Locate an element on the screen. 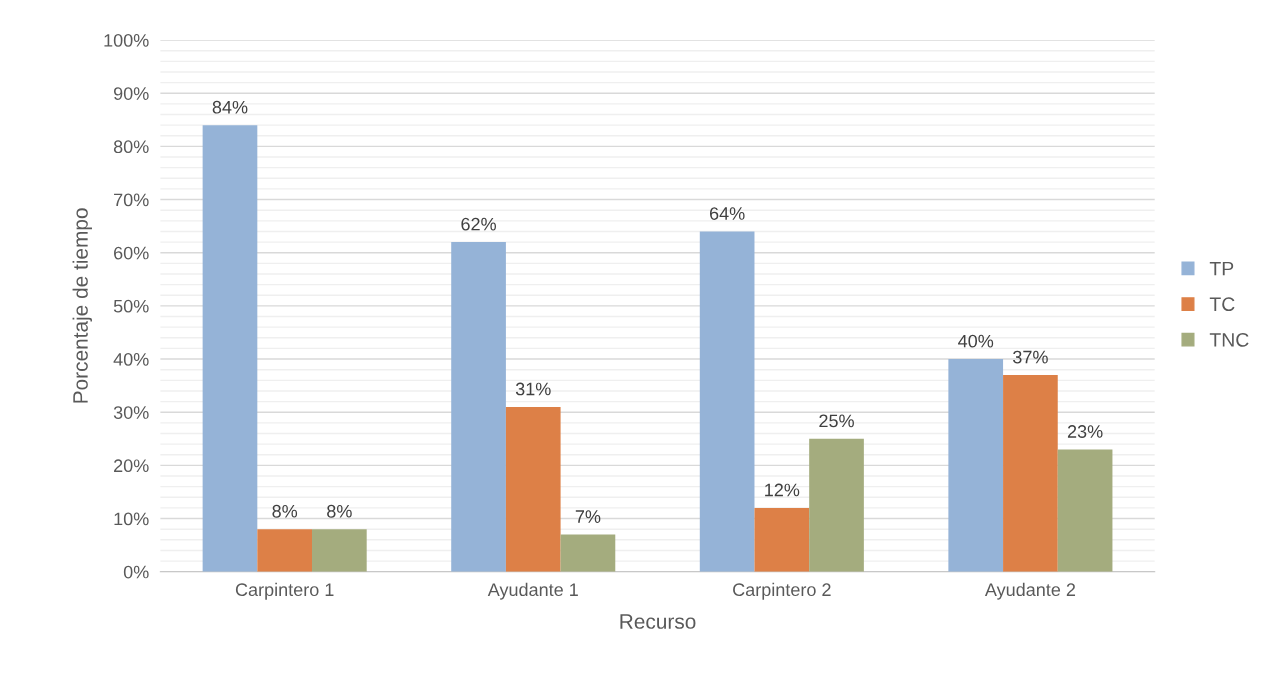  data-label: 7% is located at coordinates (588, 516).